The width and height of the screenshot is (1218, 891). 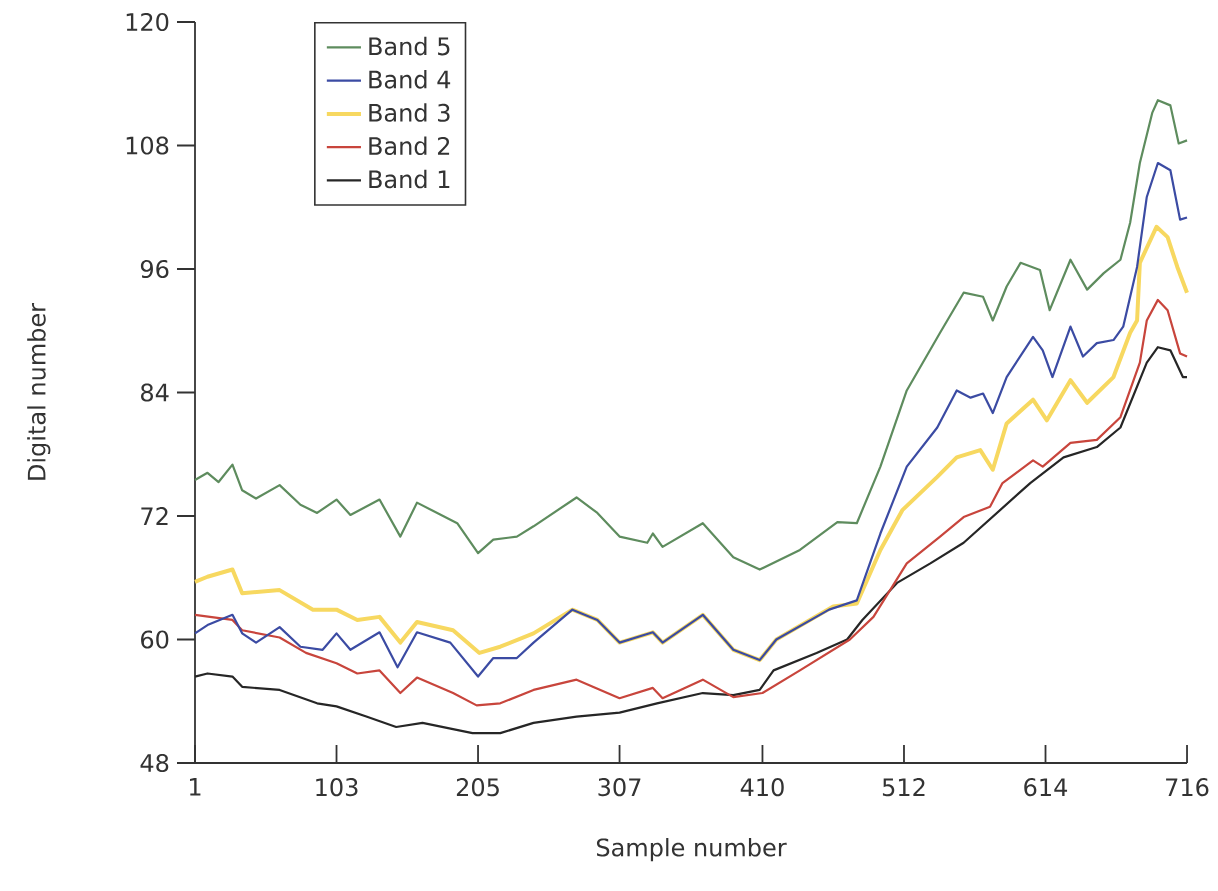 I want to click on x-tick-label: 1, so click(x=195, y=787).